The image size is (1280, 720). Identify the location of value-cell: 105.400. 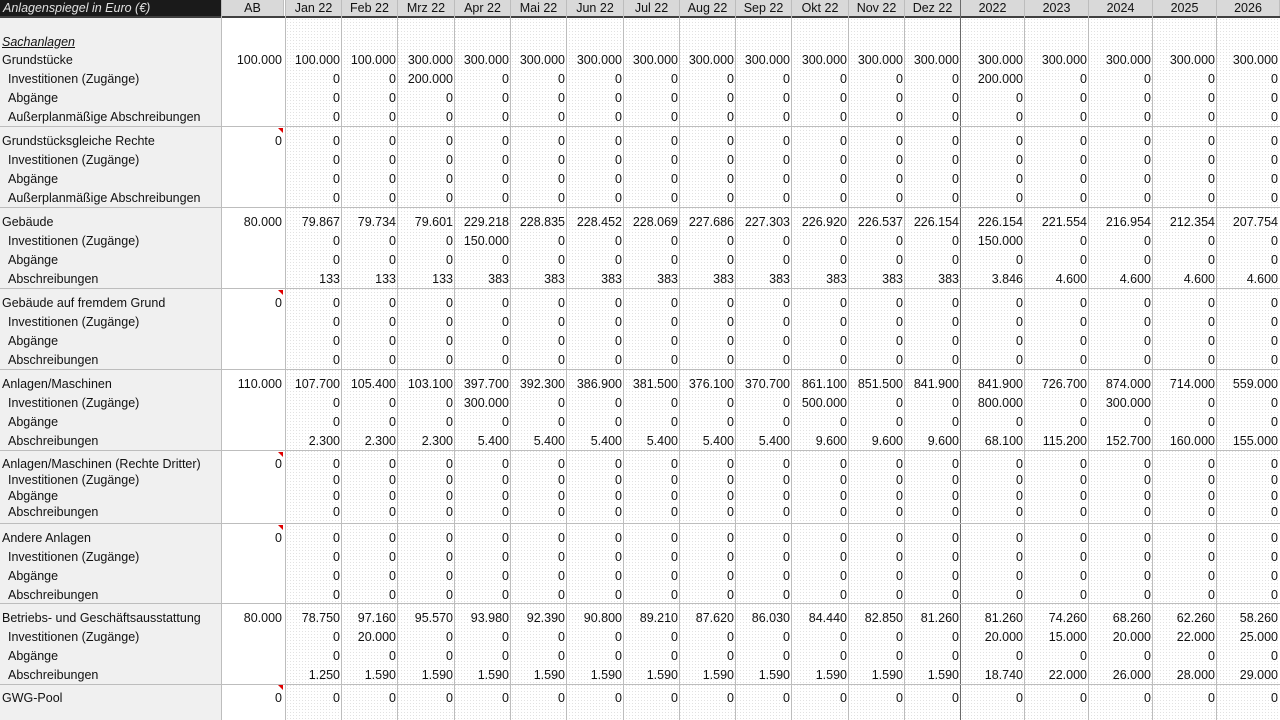
(373, 384).